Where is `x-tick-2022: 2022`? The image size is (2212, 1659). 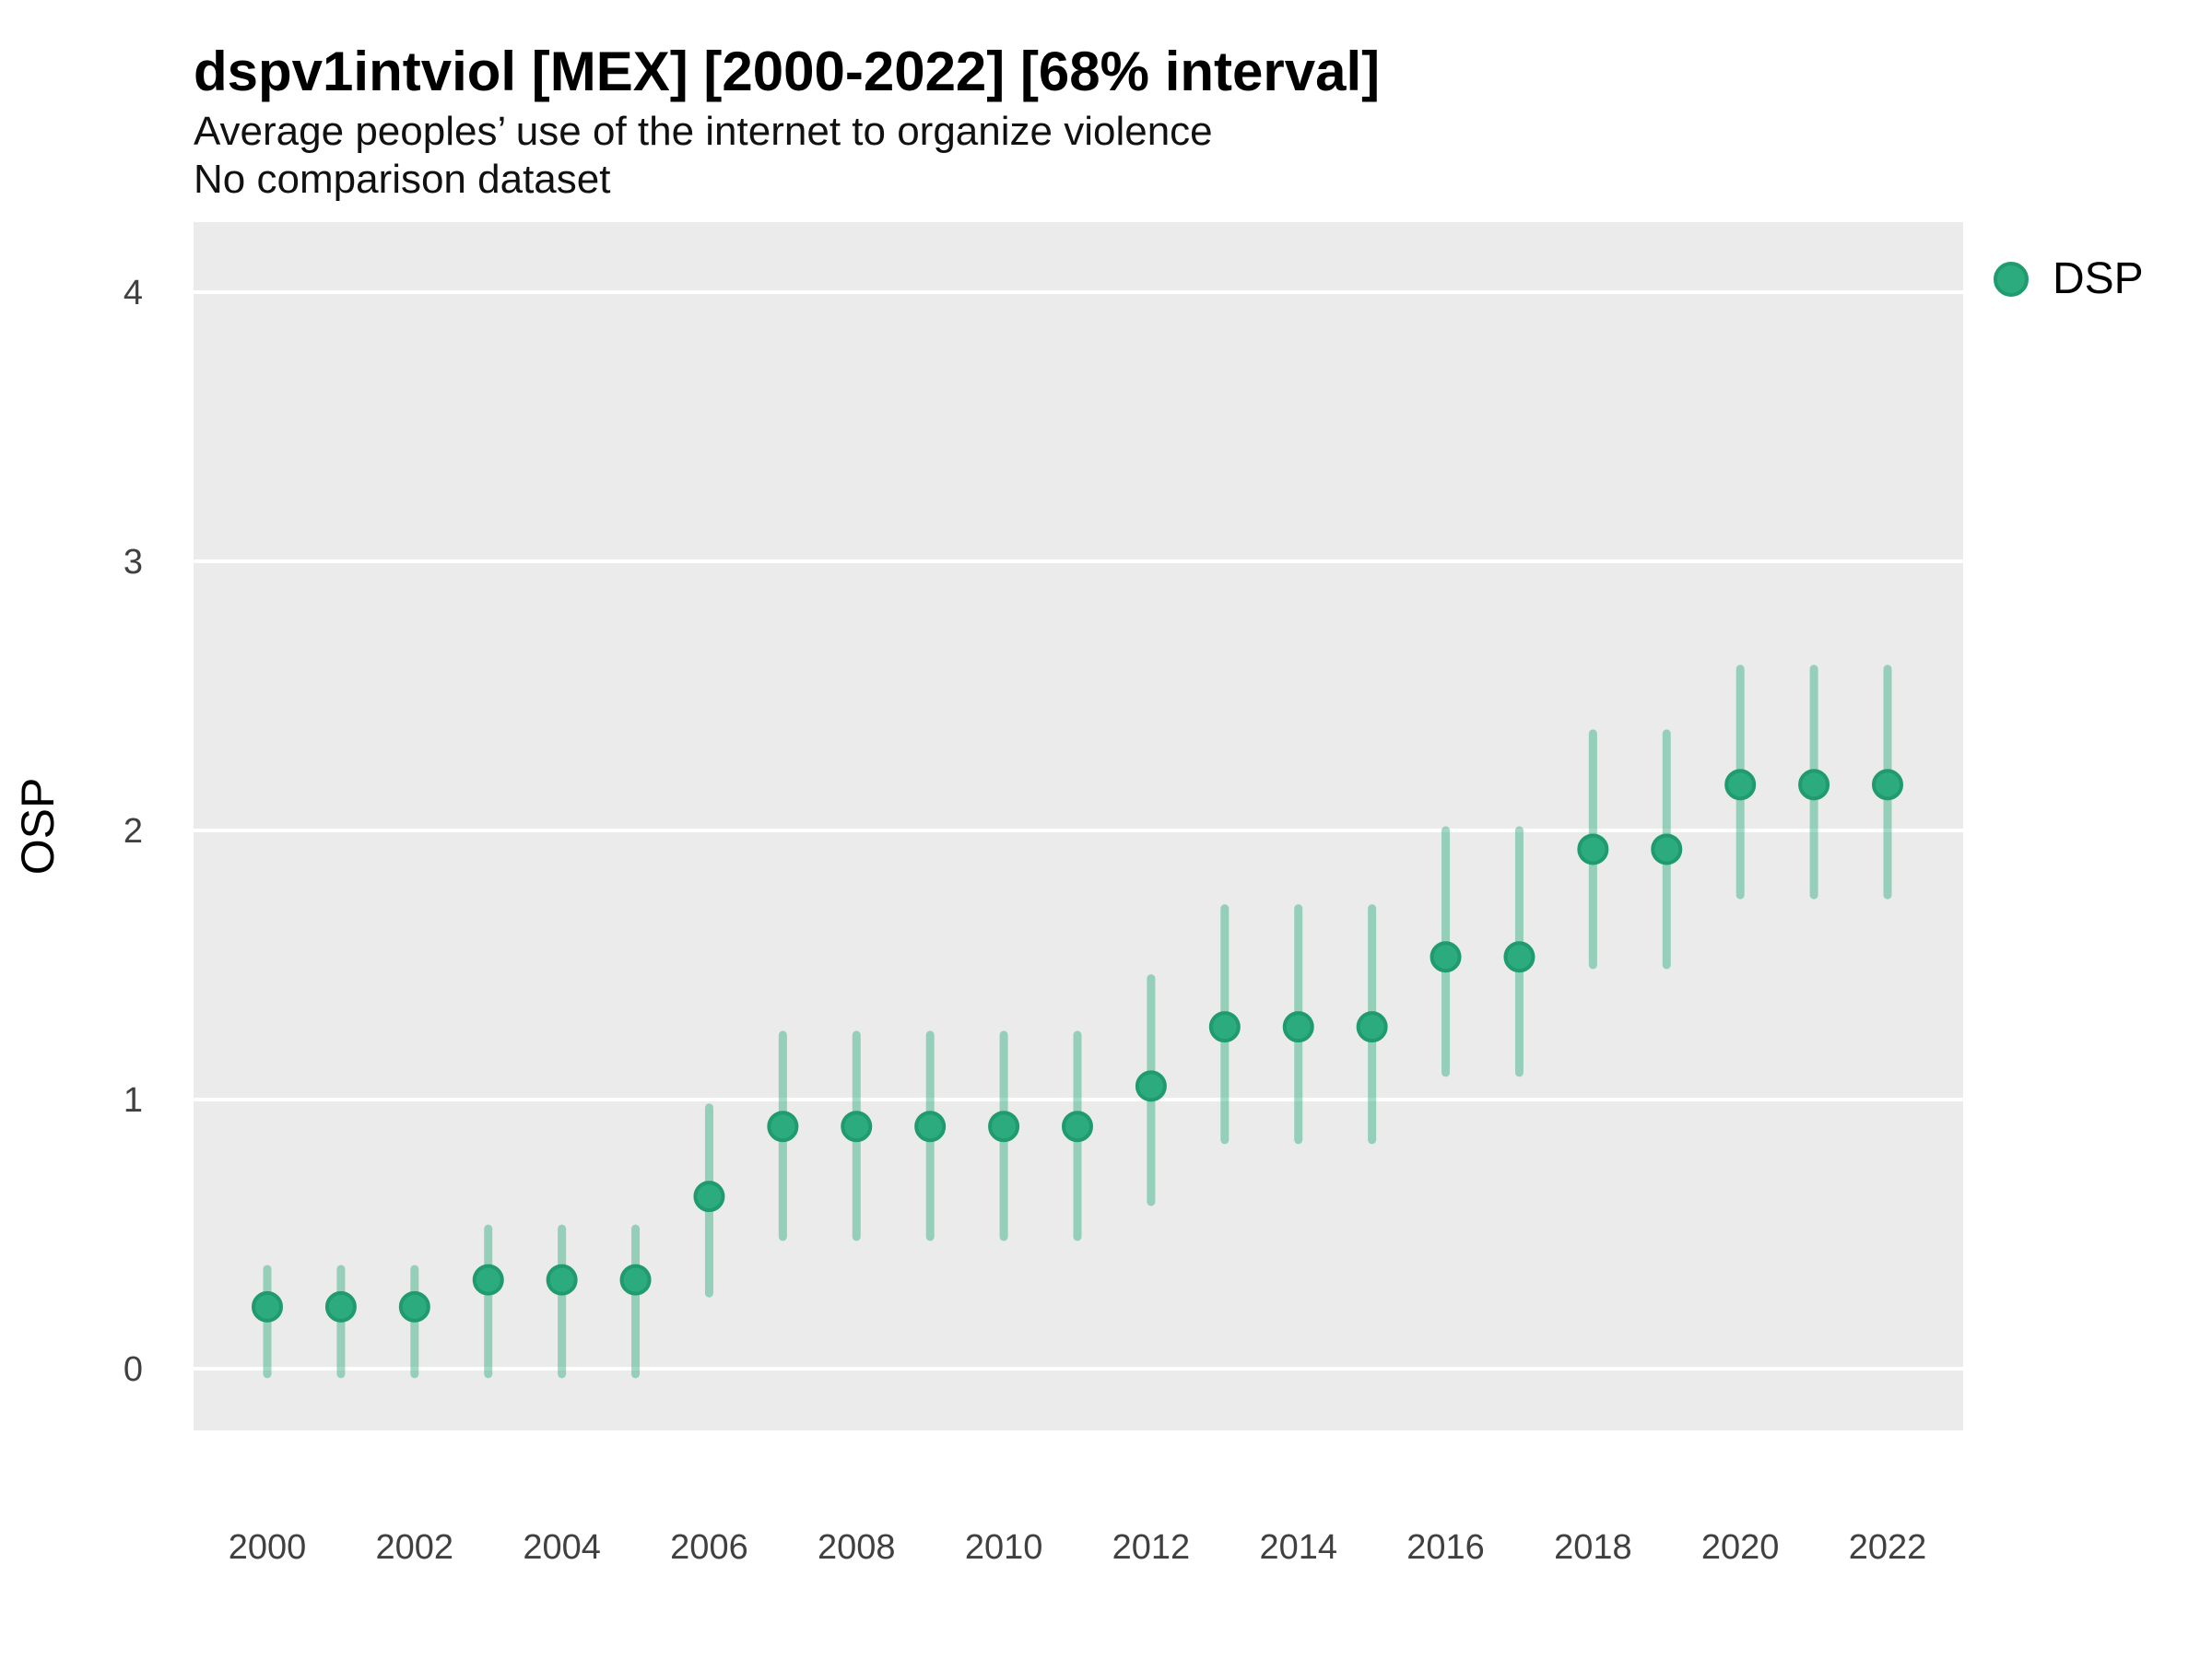 x-tick-2022: 2022 is located at coordinates (1888, 1547).